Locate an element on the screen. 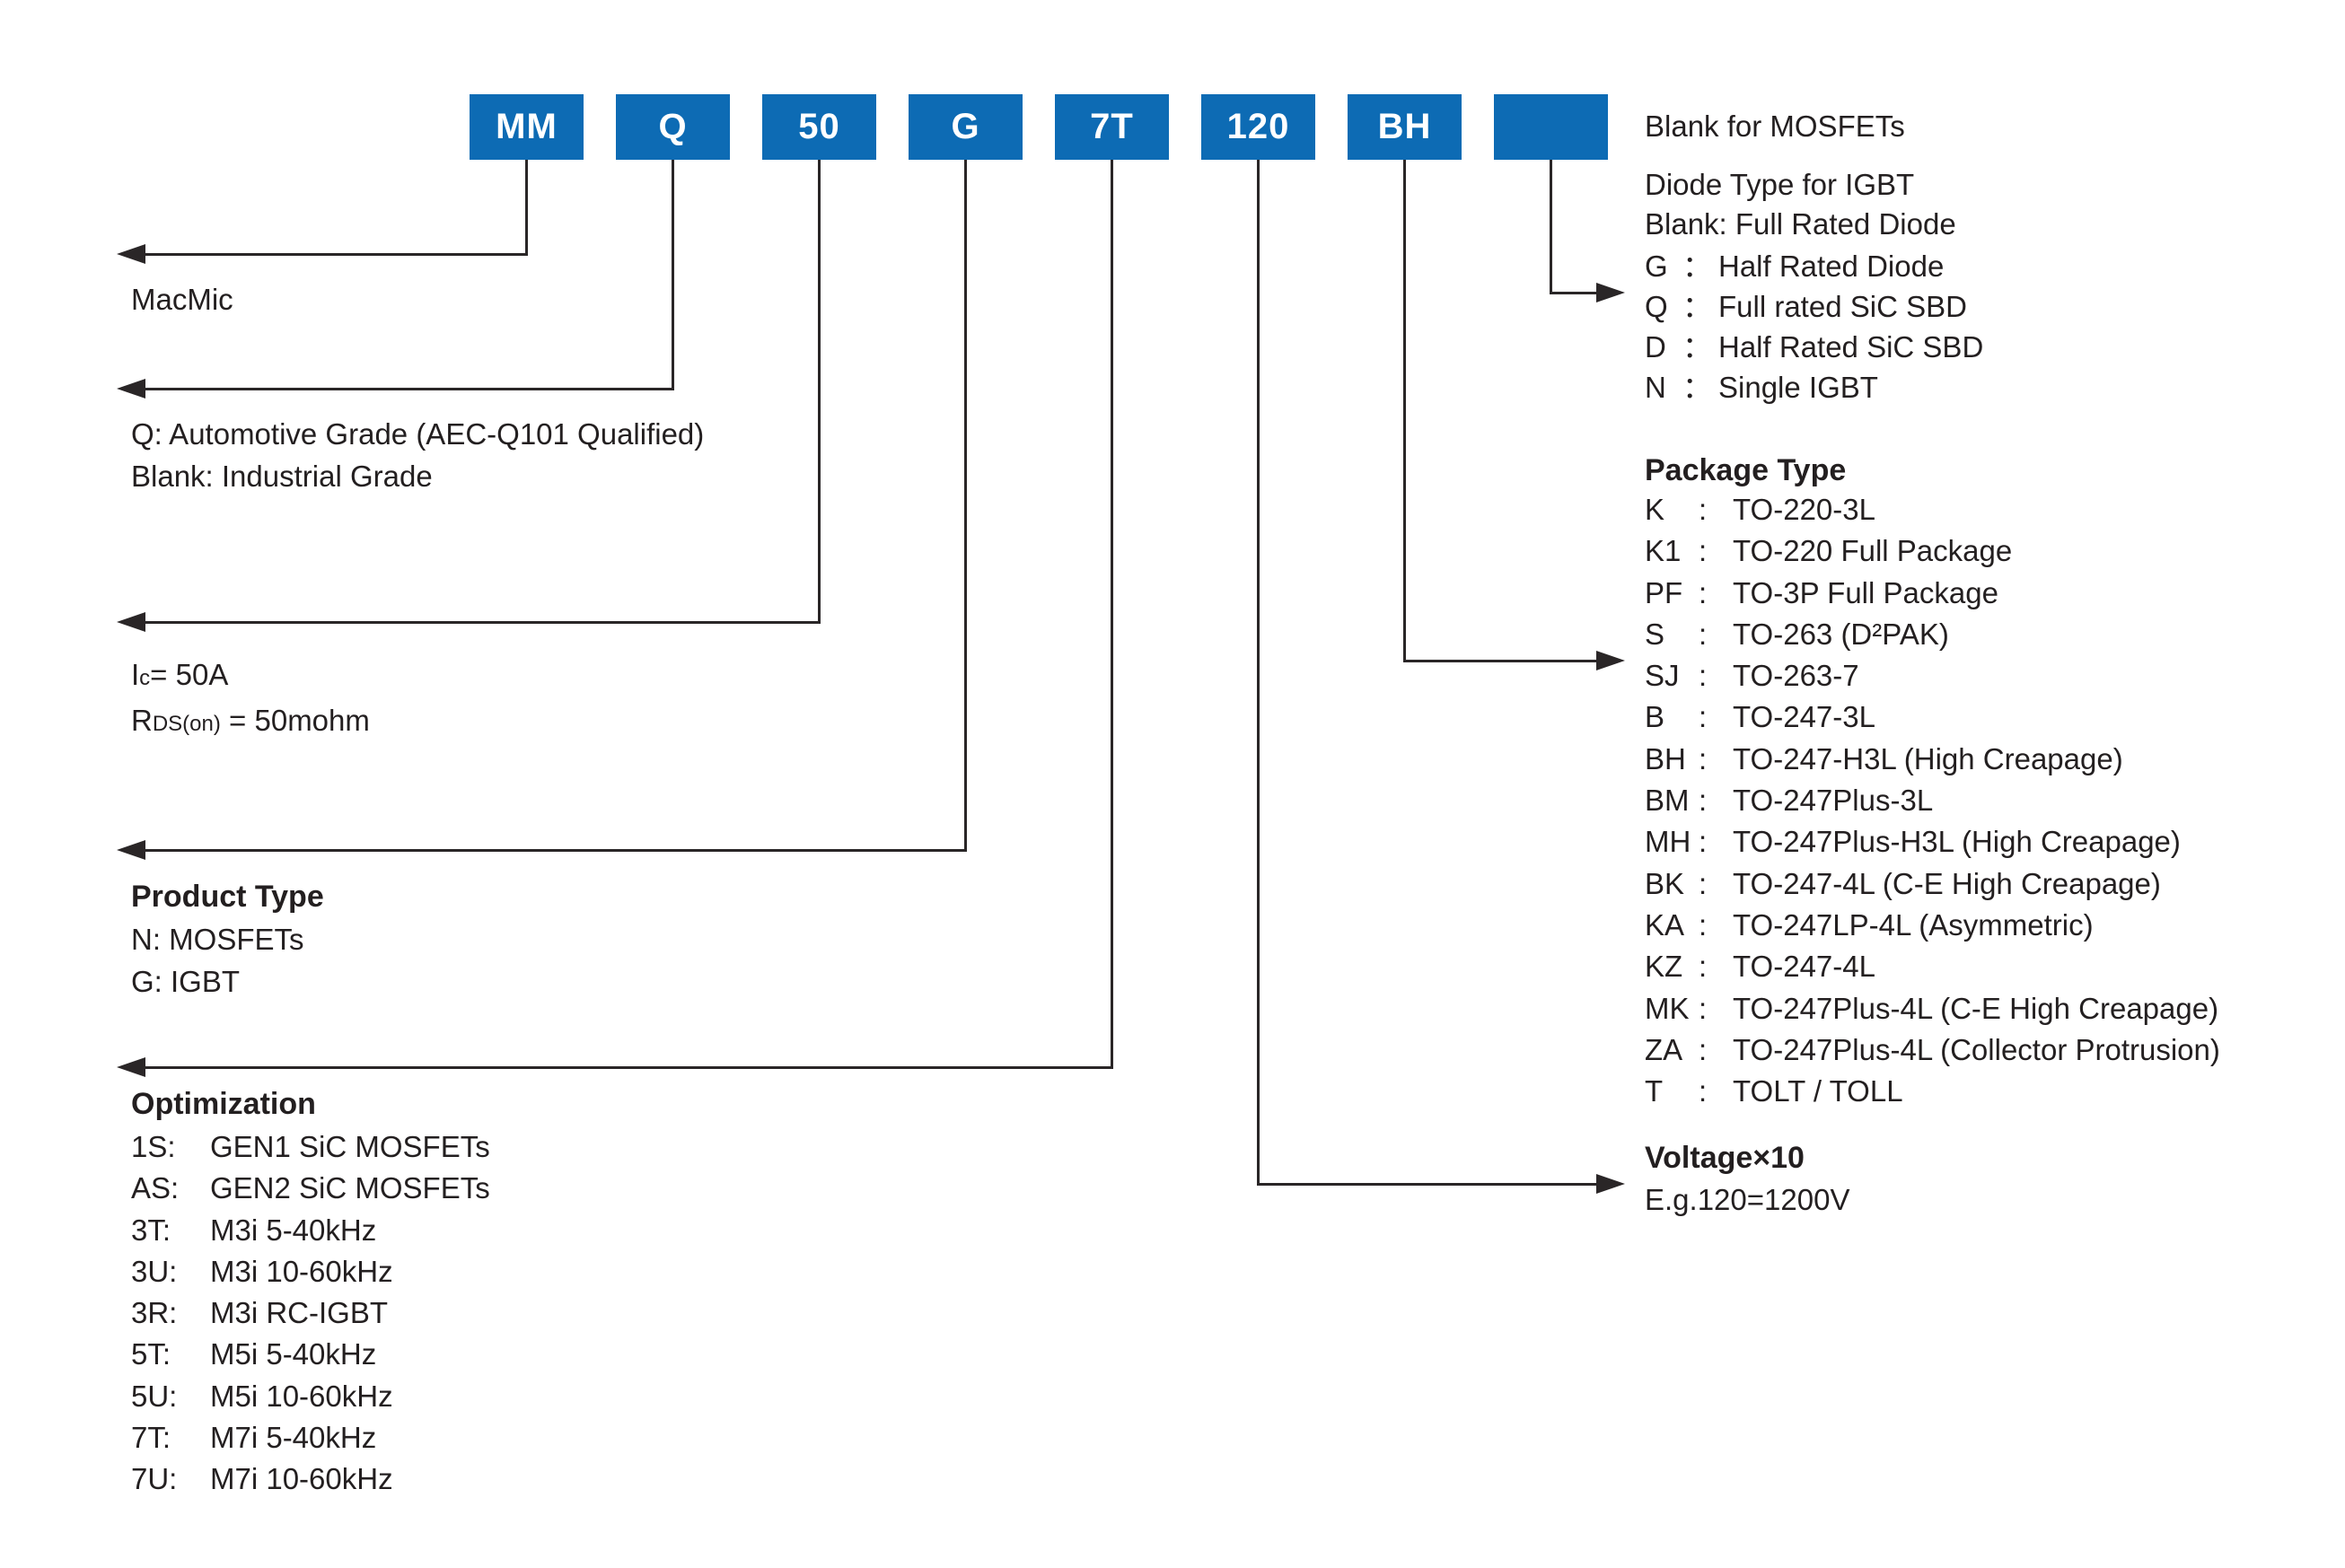 This screenshot has height=1568, width=2345. connector-blank-vertical is located at coordinates (1551, 226).